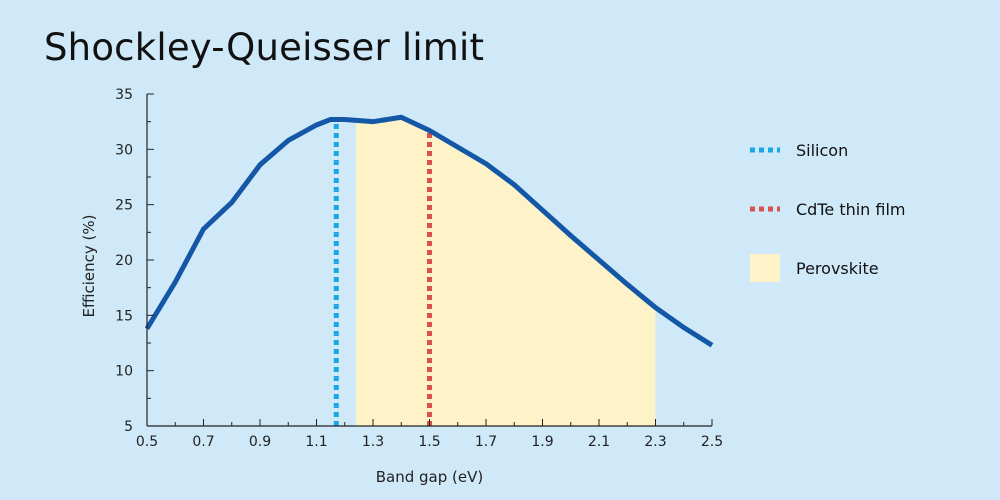 The width and height of the screenshot is (1000, 500). What do you see at coordinates (429, 442) in the screenshot?
I see `x-tick-label: 1.5` at bounding box center [429, 442].